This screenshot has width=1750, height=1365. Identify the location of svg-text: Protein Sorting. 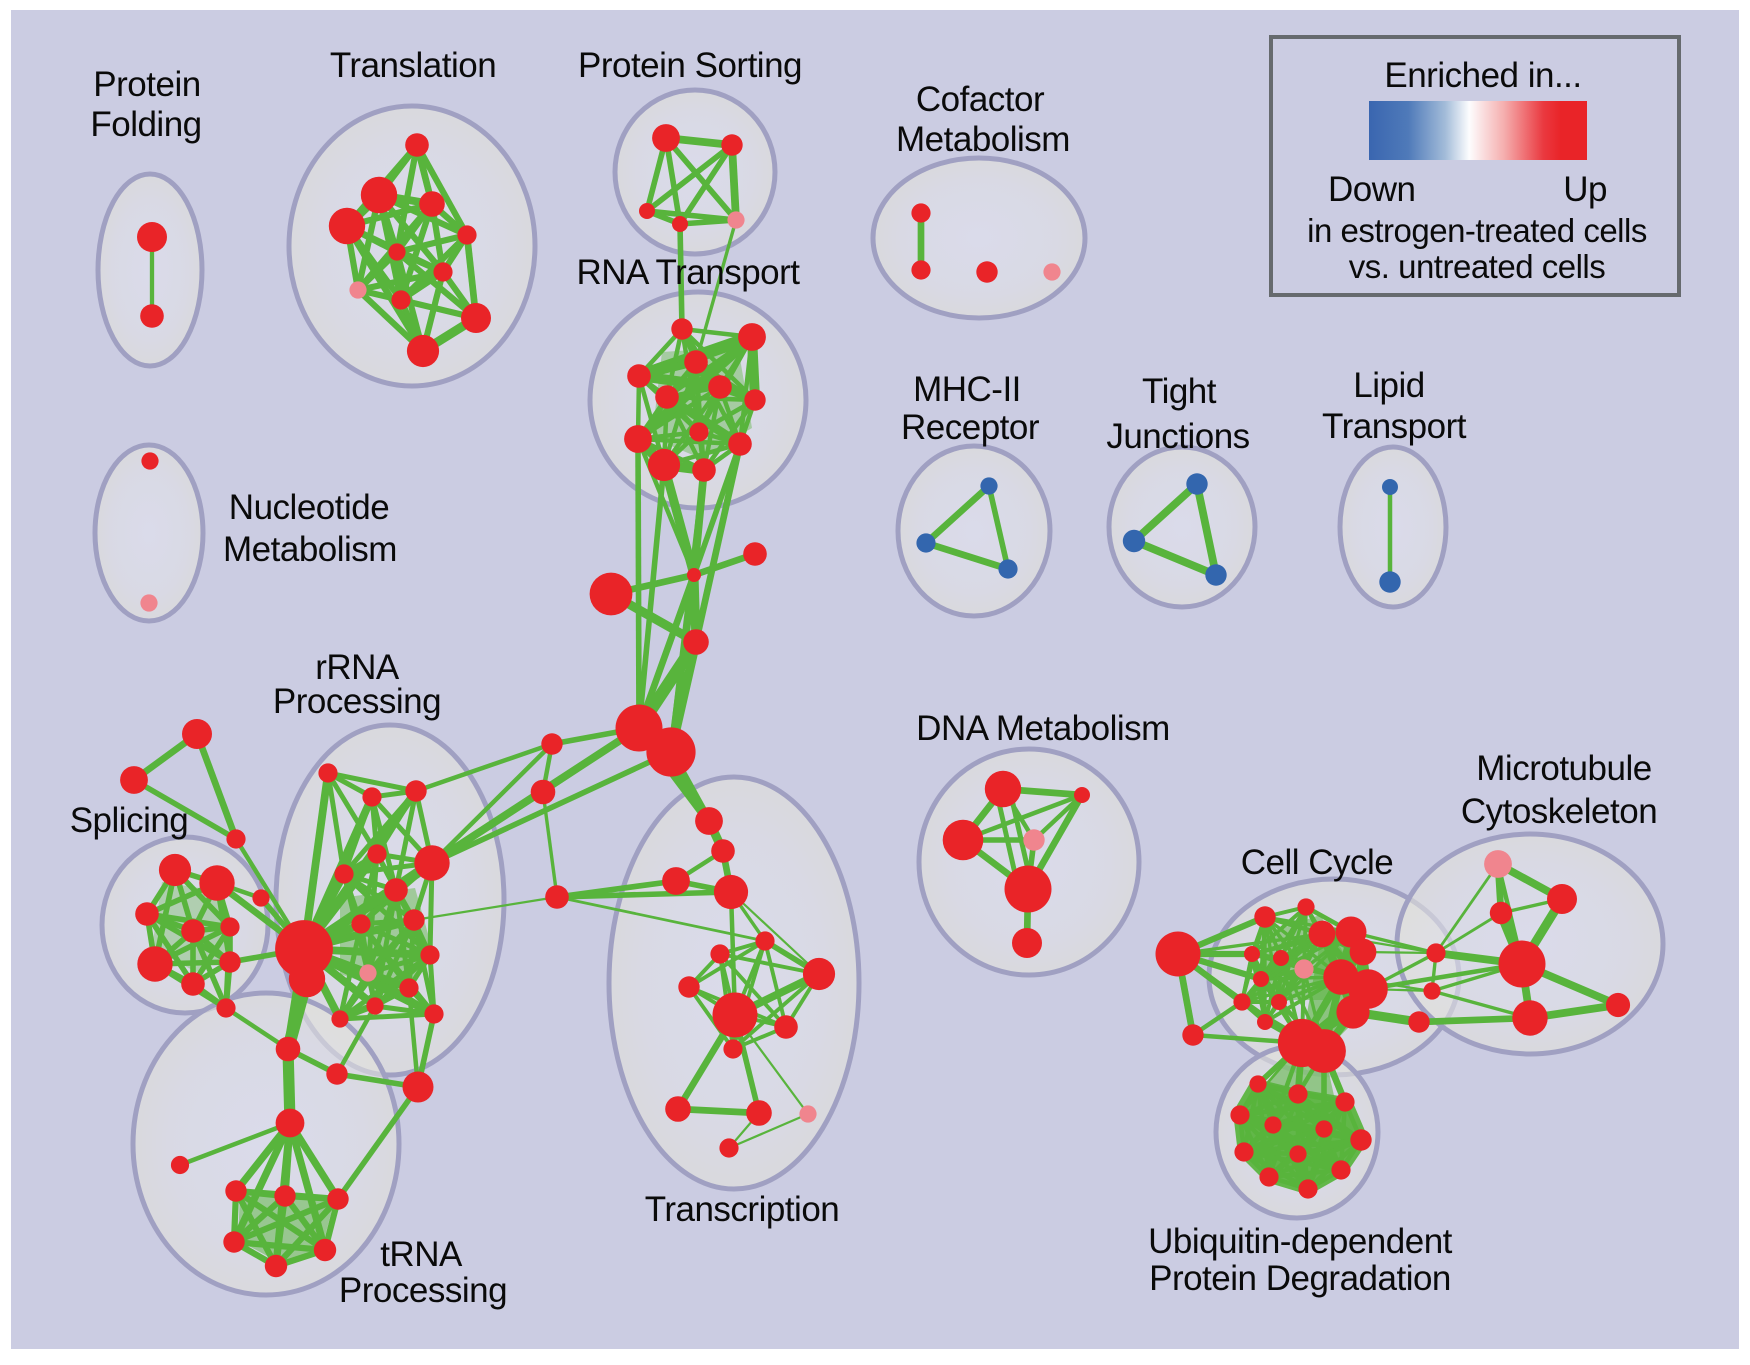
(690, 65).